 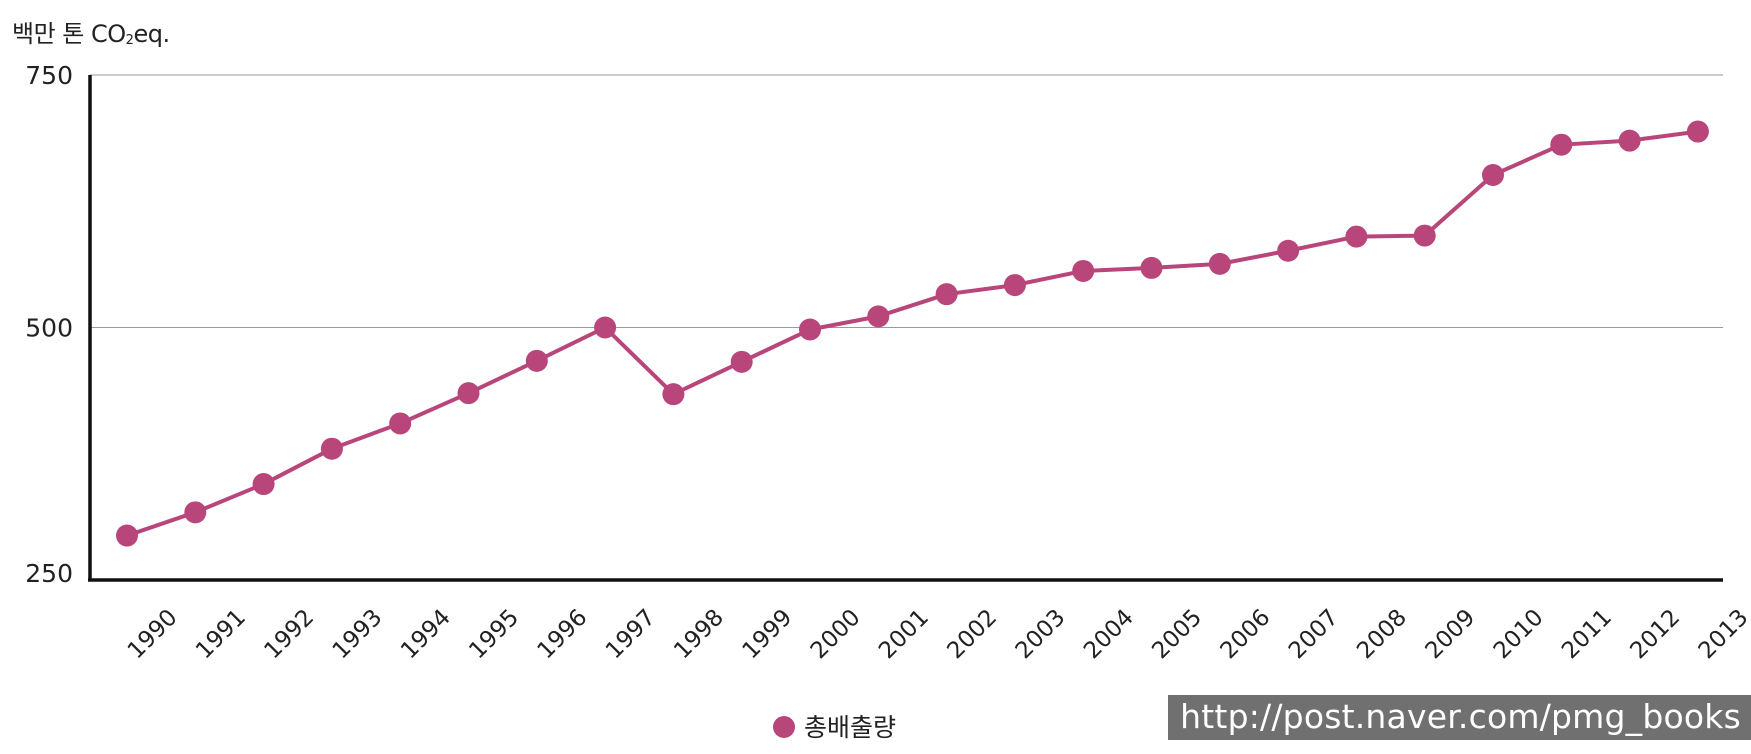 I want to click on x-tick-label: 2003, so click(x=1041, y=634).